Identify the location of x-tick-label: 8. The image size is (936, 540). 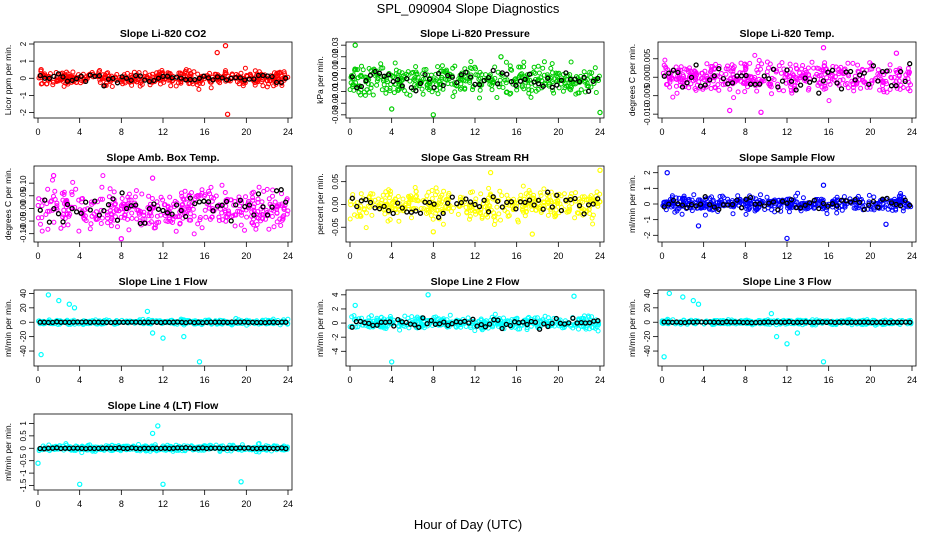
(745, 132).